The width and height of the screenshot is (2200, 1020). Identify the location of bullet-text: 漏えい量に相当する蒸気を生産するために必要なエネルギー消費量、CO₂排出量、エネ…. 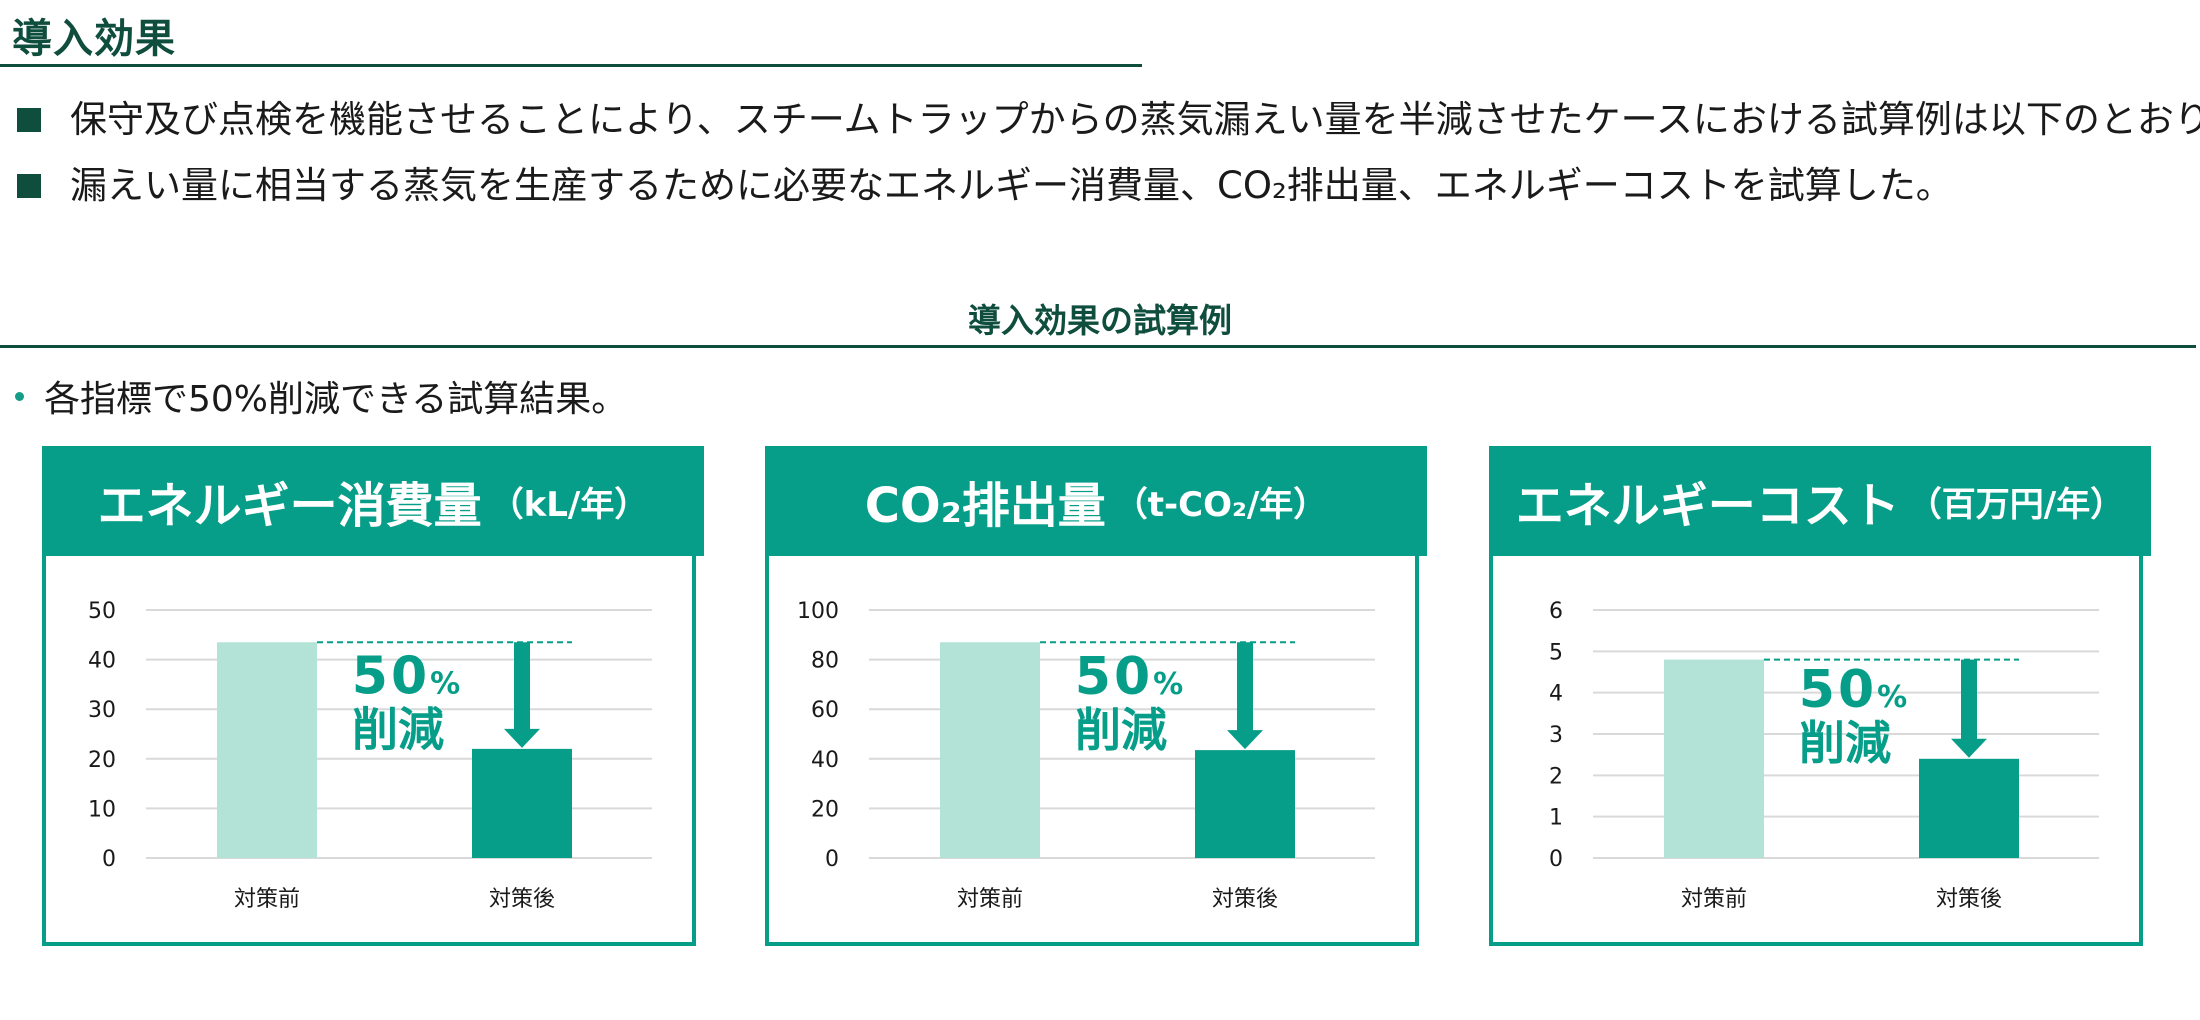
(1011, 185).